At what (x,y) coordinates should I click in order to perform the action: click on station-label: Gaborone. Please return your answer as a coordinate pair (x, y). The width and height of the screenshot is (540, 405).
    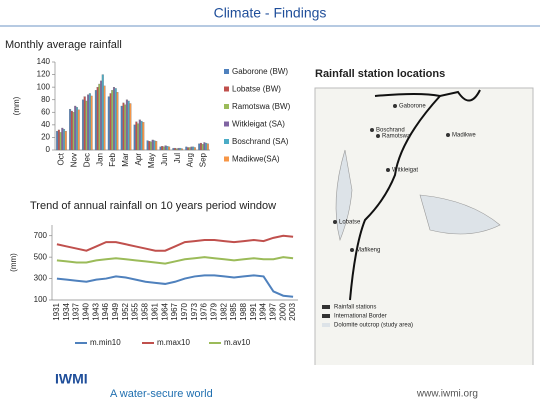
    Looking at the image, I should click on (412, 107).